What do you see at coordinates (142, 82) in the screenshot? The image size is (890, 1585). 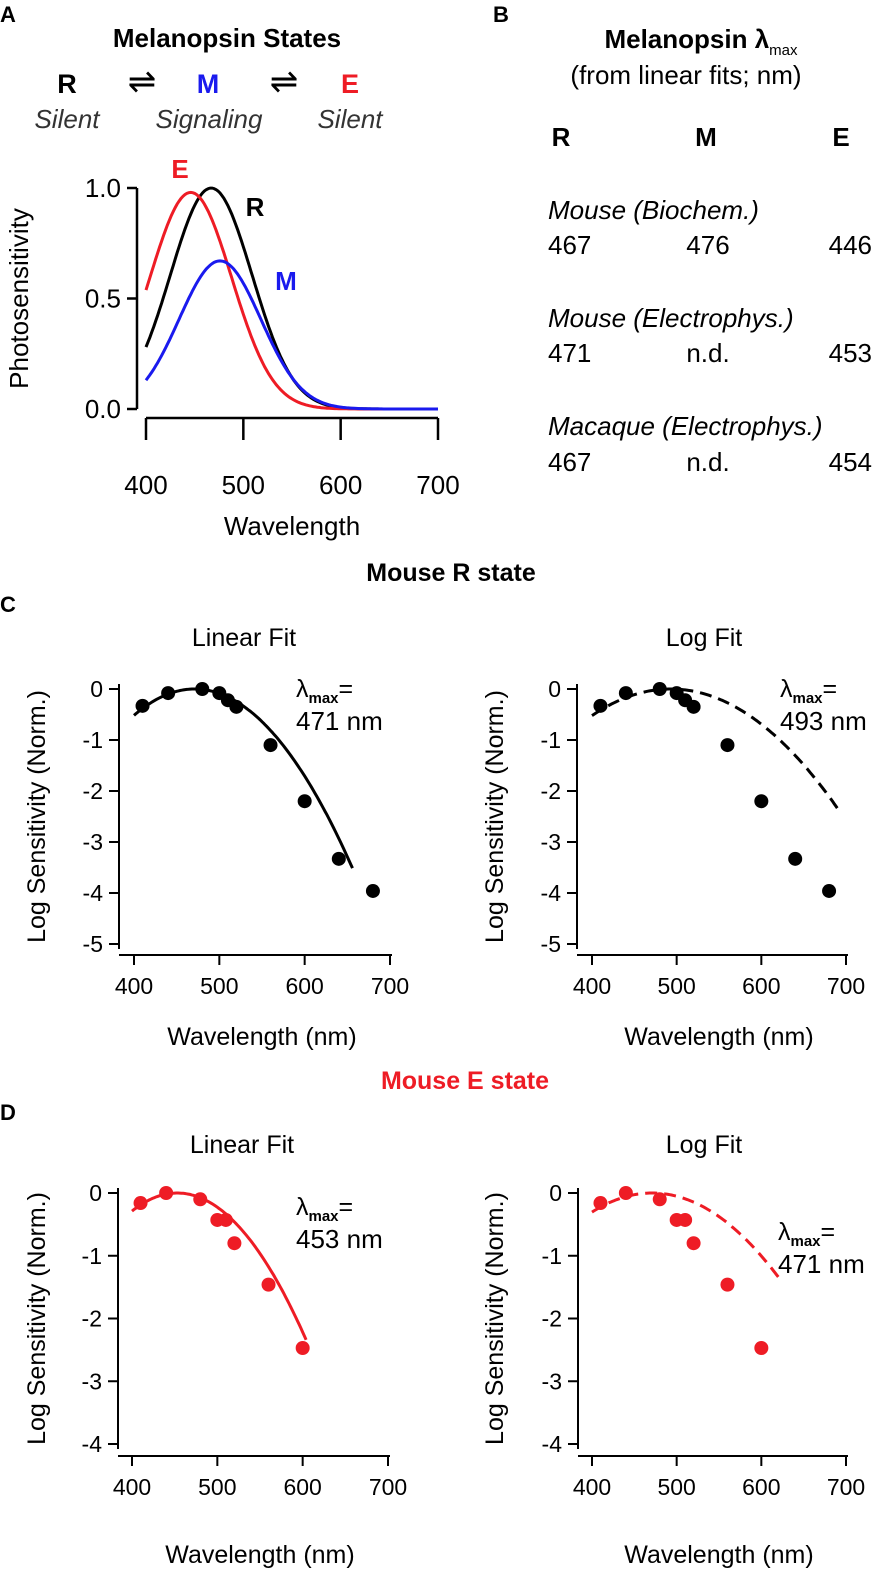 I see `equilibrium-arrow-1: ⇌` at bounding box center [142, 82].